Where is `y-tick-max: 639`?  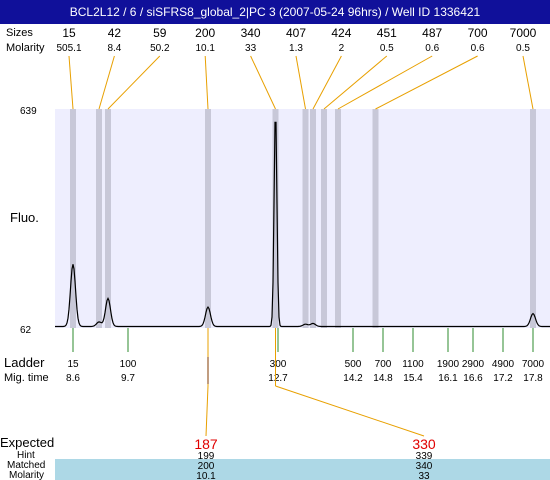
y-tick-max: 639 is located at coordinates (28, 111).